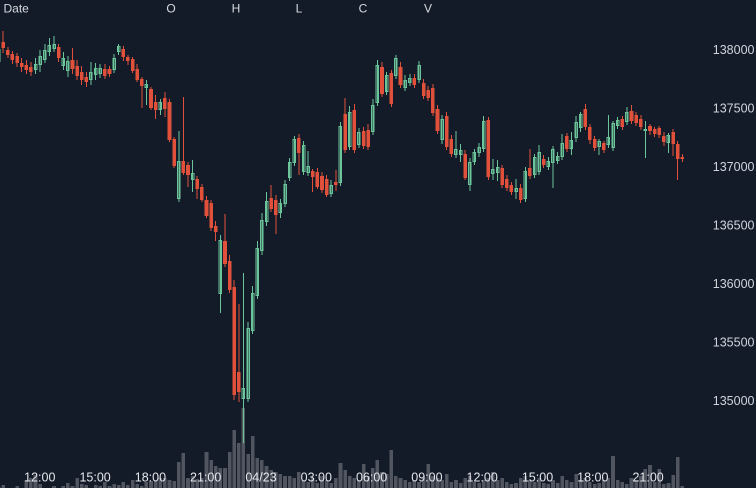 This screenshot has height=488, width=756. Describe the element at coordinates (734, 226) in the screenshot. I see `svg-text: 136500` at that location.